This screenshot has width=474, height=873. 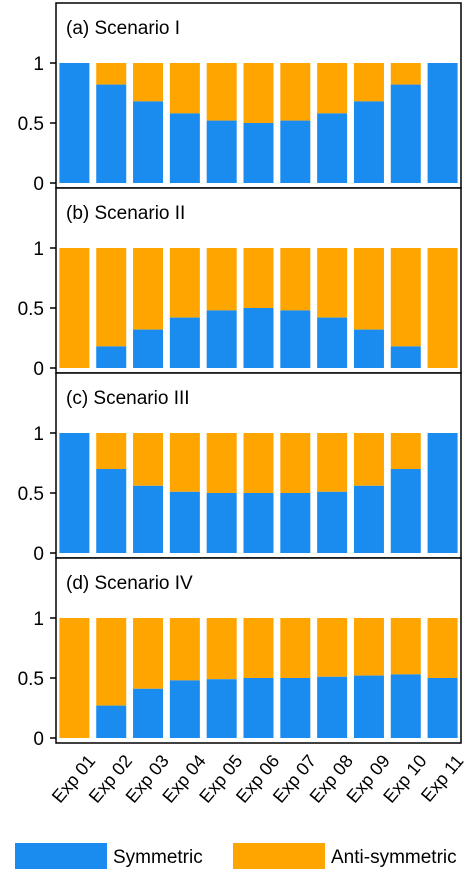 I want to click on panel-title-2: (b) Scenario II, so click(x=125, y=213).